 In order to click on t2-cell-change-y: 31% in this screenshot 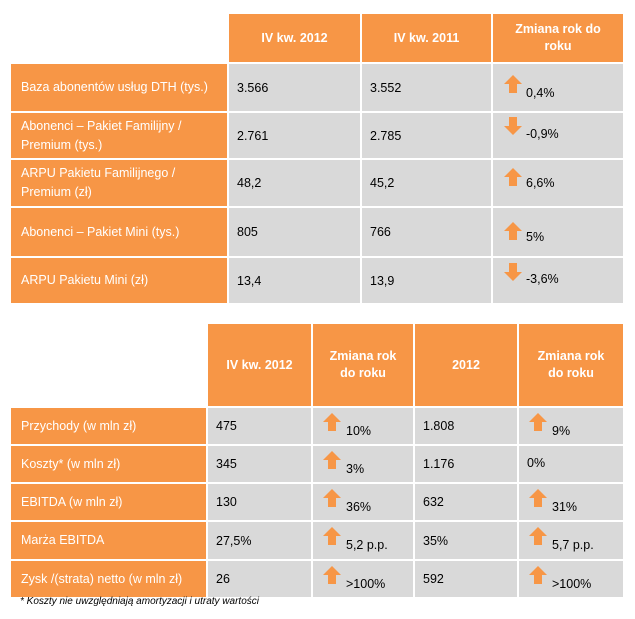, I will do `click(571, 502)`.